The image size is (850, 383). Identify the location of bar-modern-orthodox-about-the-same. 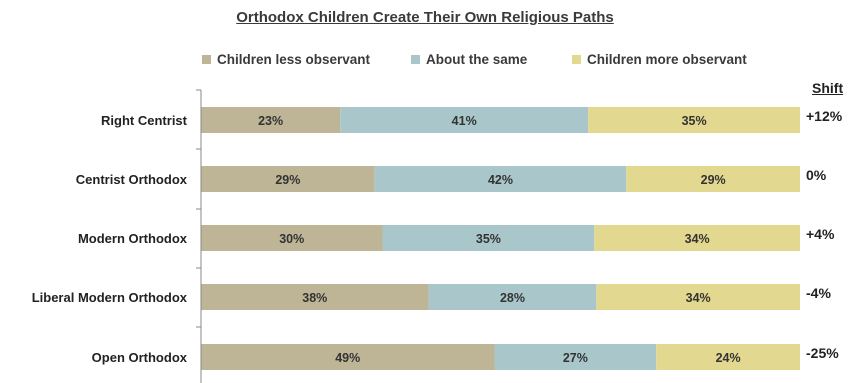
(488, 238).